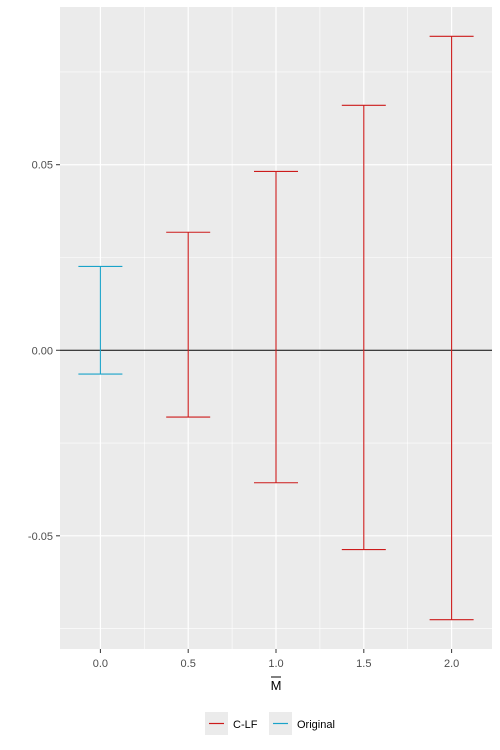 This screenshot has height=750, width=500. Describe the element at coordinates (245, 725) in the screenshot. I see `legend-label: C-LF` at that location.